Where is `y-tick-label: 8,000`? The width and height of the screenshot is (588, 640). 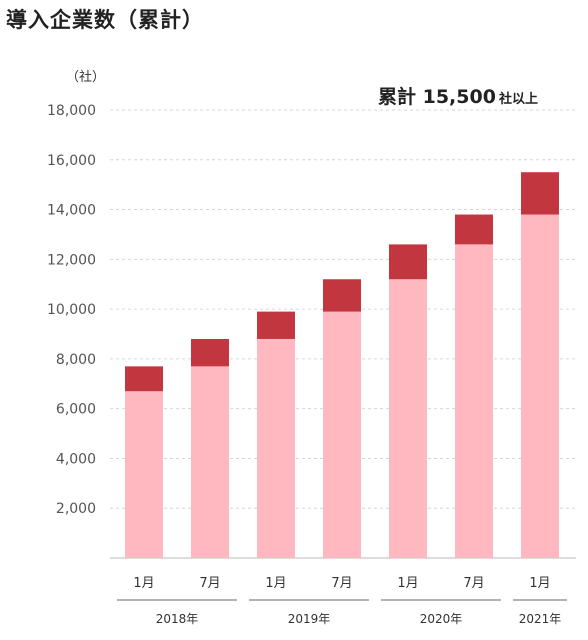
y-tick-label: 8,000 is located at coordinates (76, 360).